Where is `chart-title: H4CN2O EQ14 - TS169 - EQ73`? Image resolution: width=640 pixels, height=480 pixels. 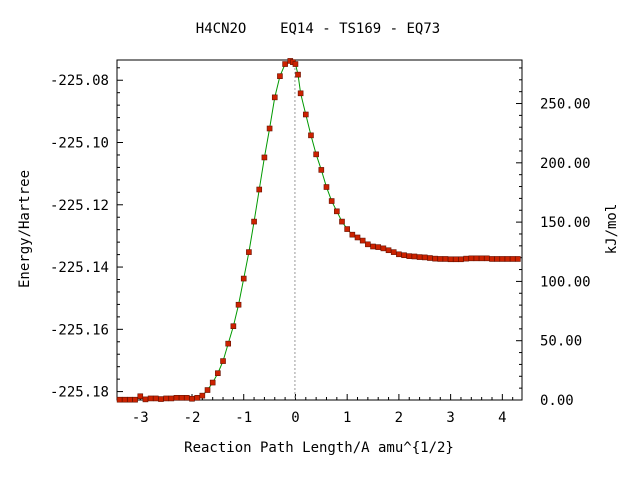
chart-title: H4CN2O EQ14 - TS169 - EQ73 is located at coordinates (318, 29).